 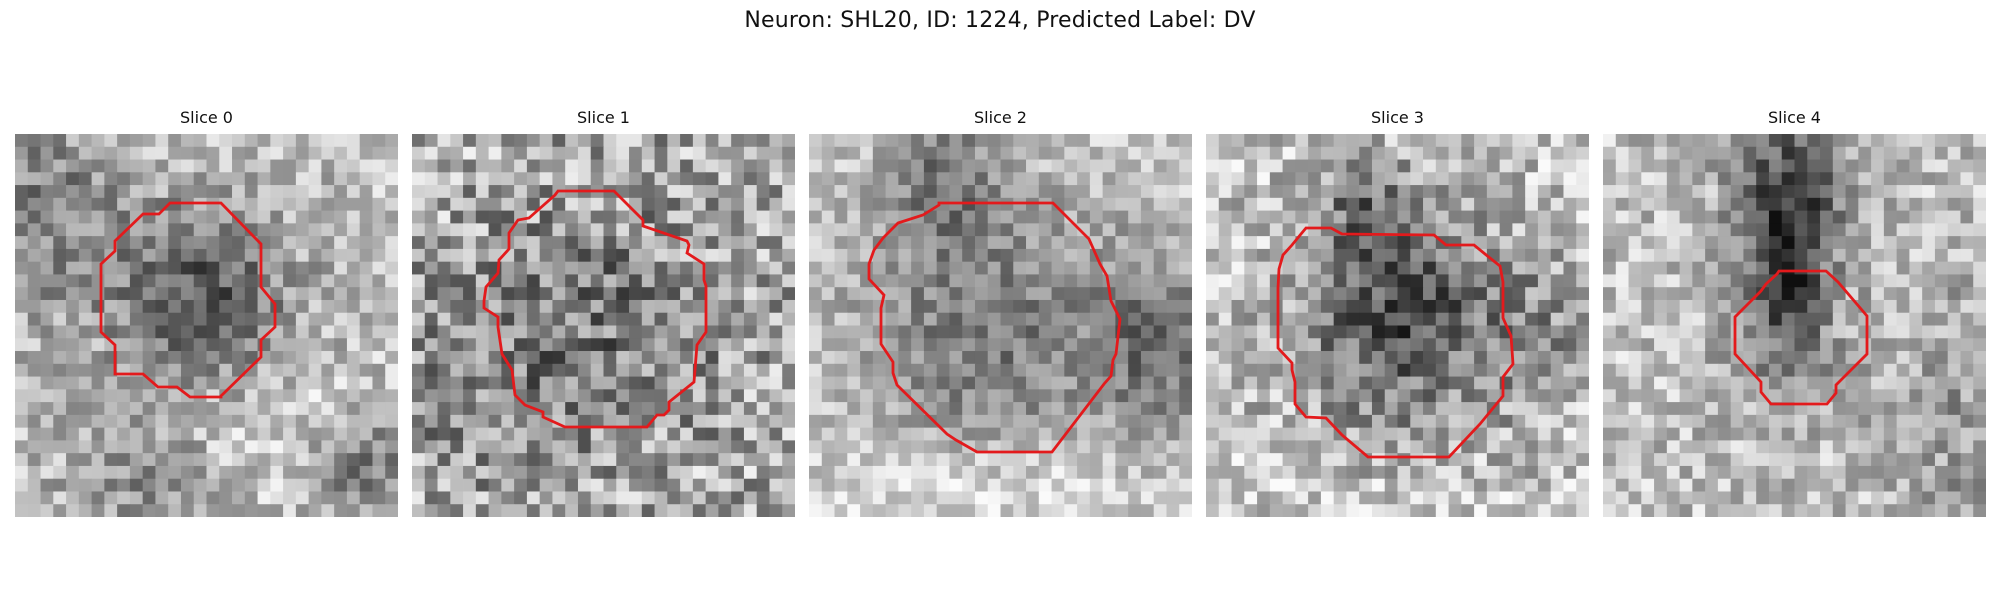 I want to click on slice-title-4: Slice 4, so click(x=1794, y=117).